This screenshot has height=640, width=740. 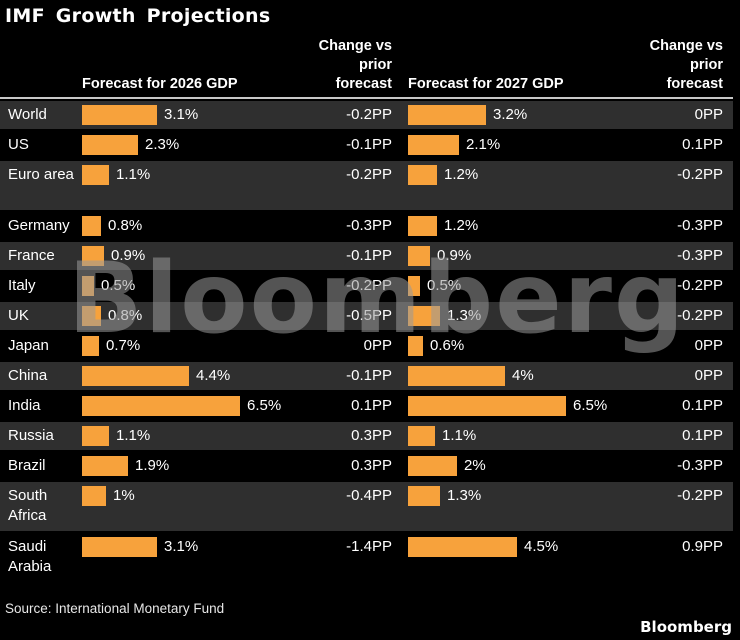 What do you see at coordinates (523, 375) in the screenshot?
I see `forecast-2027-value-label: 4%` at bounding box center [523, 375].